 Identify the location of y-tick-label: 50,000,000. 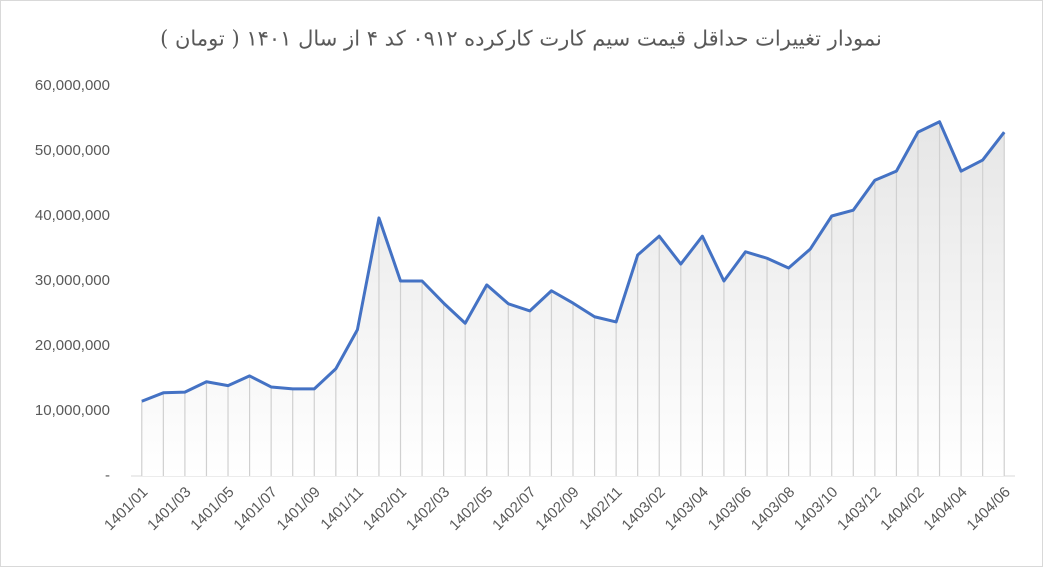
(72, 150).